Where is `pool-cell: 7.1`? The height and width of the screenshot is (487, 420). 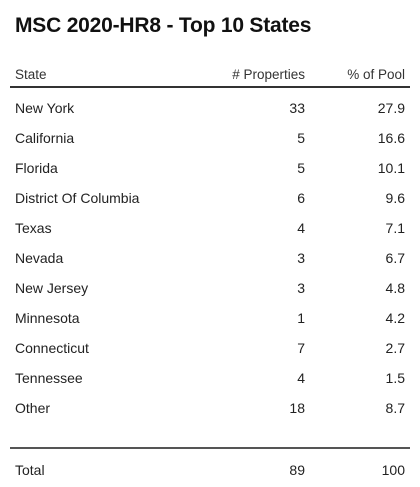
pool-cell: 7.1 is located at coordinates (395, 228).